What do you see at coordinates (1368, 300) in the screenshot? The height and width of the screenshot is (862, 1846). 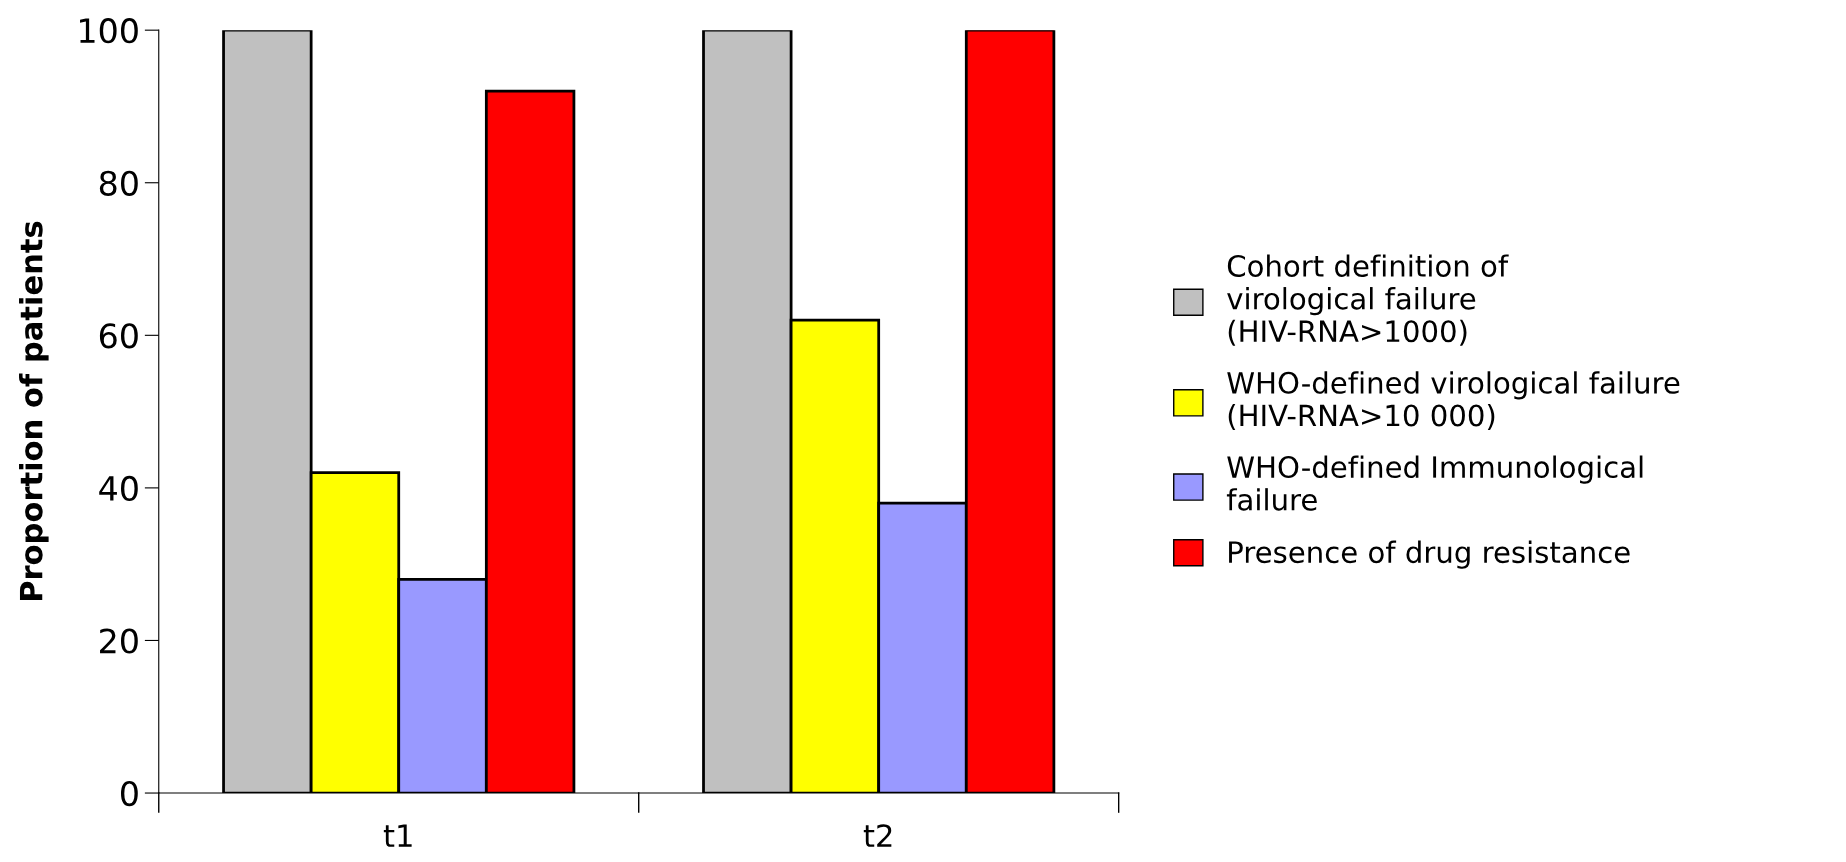 I see `legend-label: Cohort definition of virological failure (HIV-RNA>1000)` at bounding box center [1368, 300].